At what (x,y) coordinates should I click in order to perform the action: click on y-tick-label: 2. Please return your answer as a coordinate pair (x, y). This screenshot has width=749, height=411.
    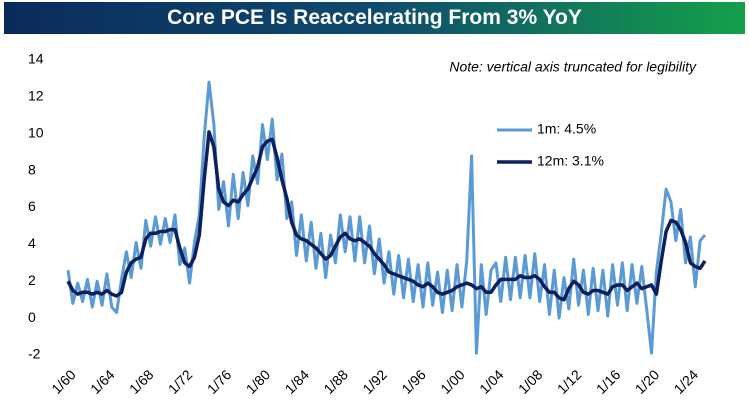
    Looking at the image, I should click on (32, 280).